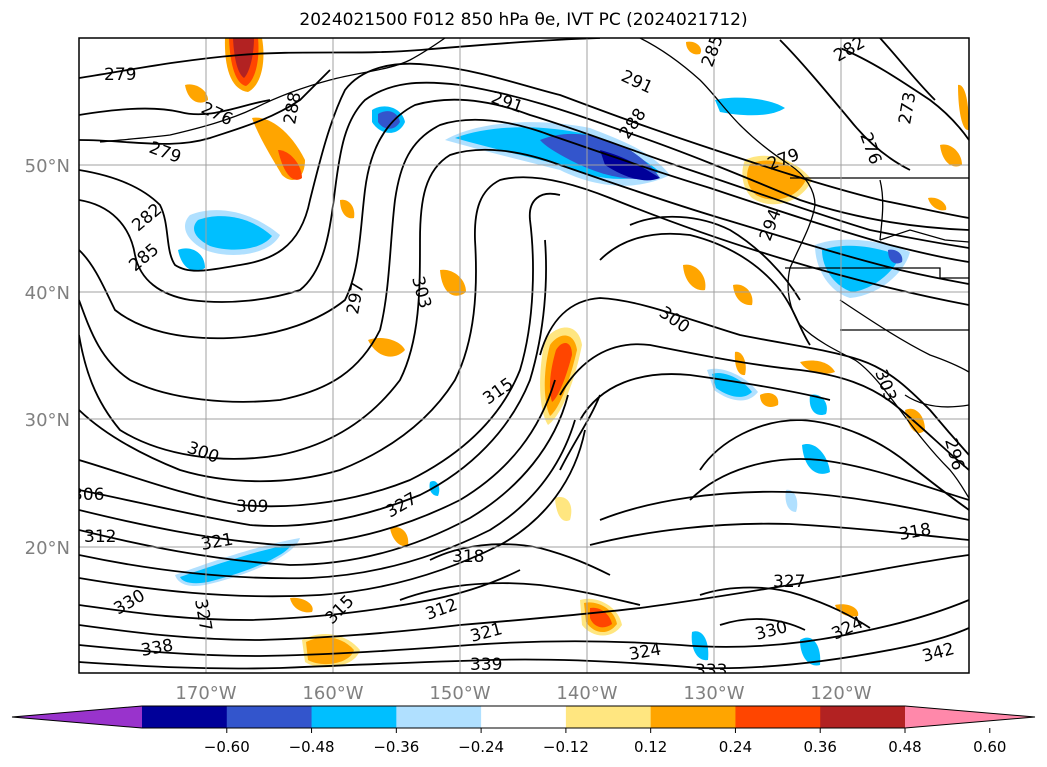 The image size is (1047, 767). I want to click on lat-label-20n: 20°N, so click(47, 548).